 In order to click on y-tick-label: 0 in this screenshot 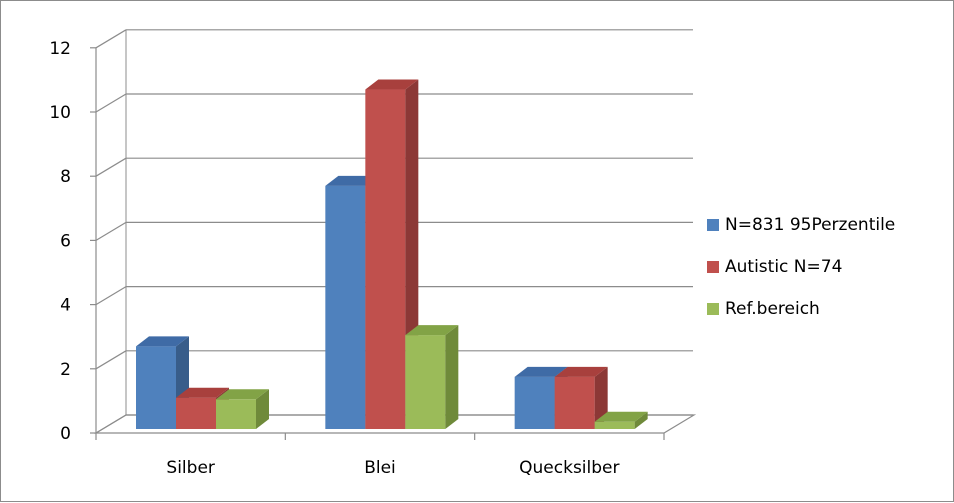, I will do `click(65, 434)`.